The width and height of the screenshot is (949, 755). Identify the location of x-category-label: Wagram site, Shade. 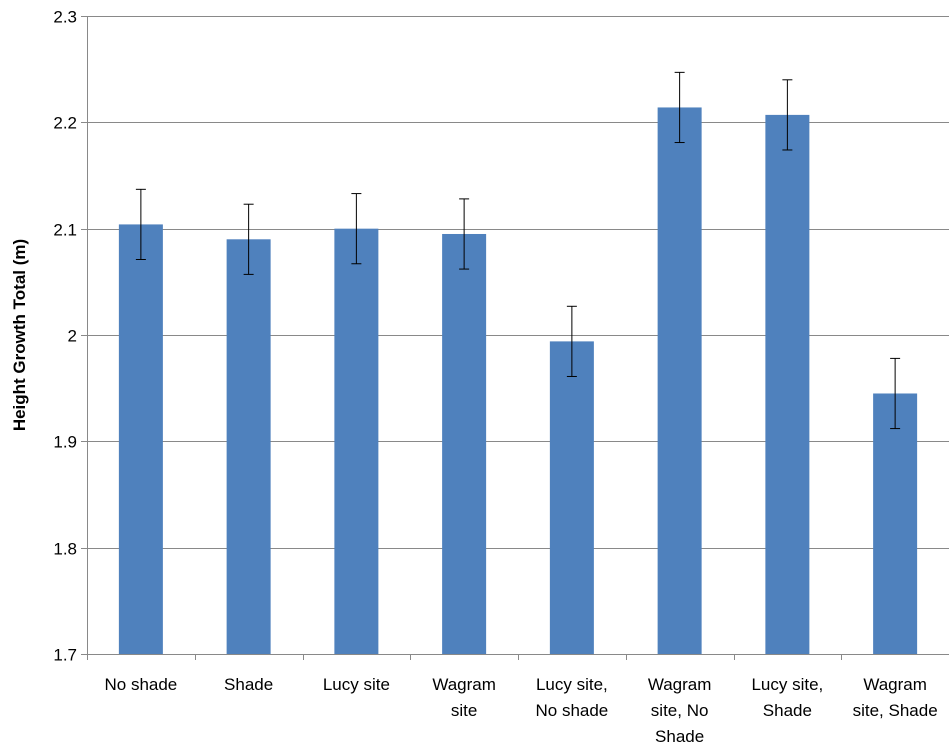
(895, 697).